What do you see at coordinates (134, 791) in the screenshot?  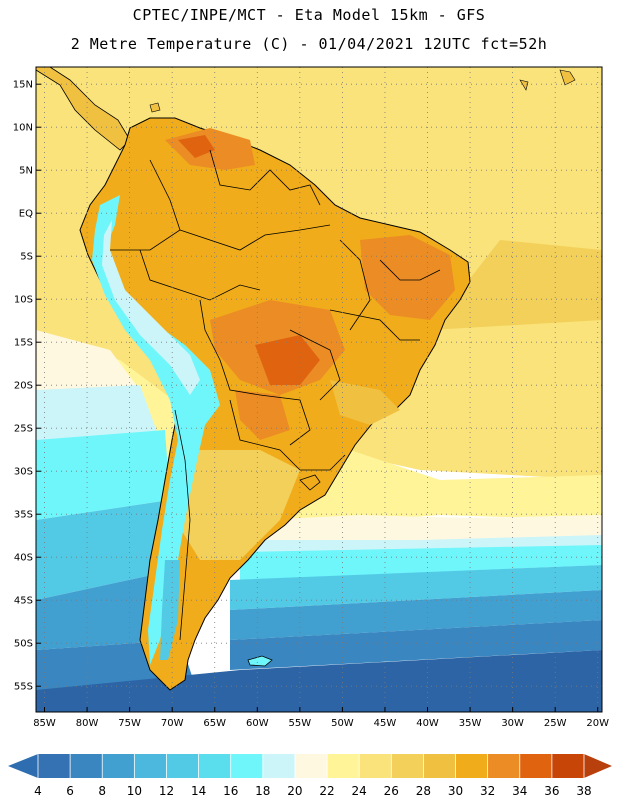 I see `colorbar-value-label: 10` at bounding box center [134, 791].